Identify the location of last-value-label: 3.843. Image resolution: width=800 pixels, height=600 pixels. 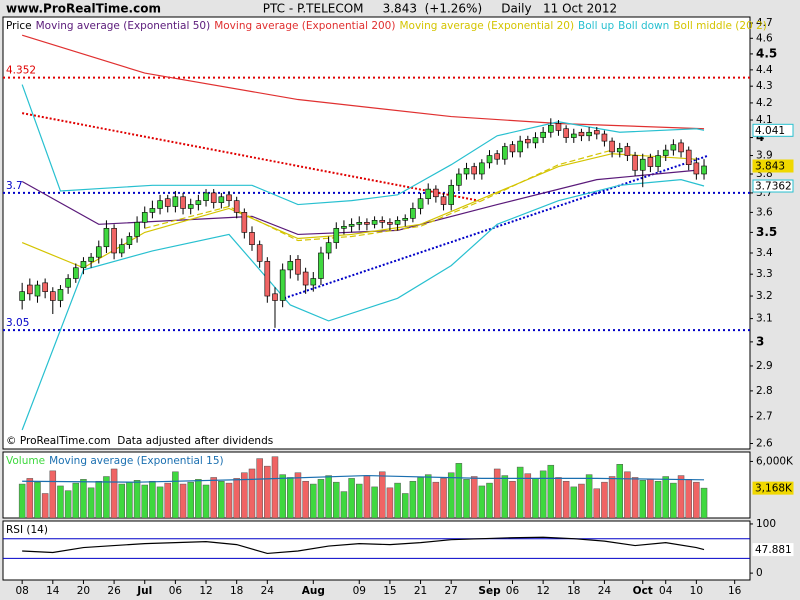
(770, 166).